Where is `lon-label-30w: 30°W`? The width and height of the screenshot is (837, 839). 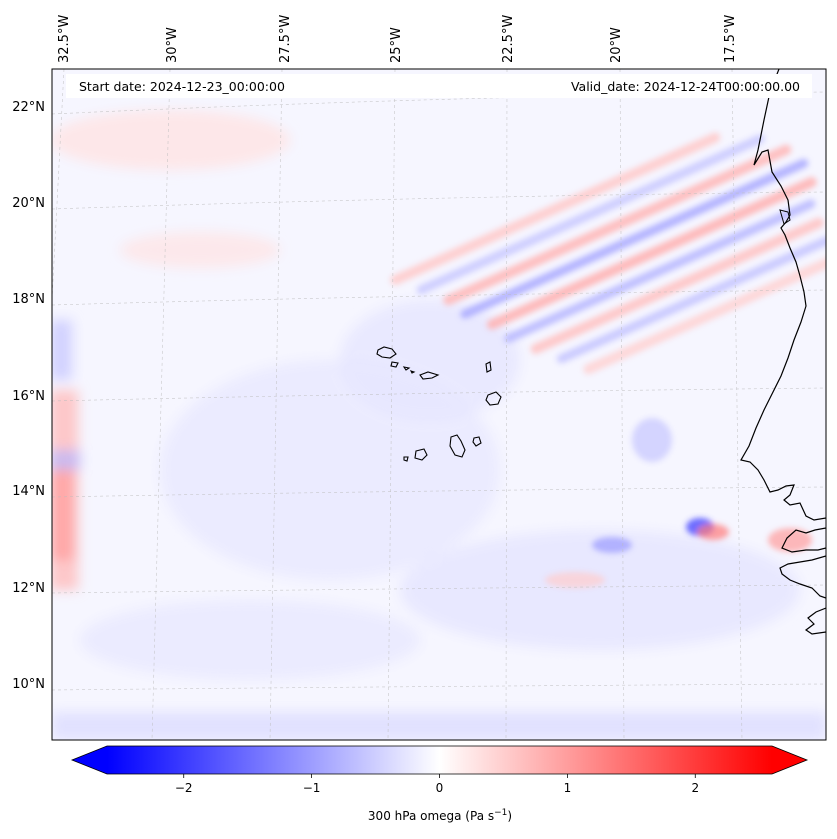
lon-label-30w: 30°W is located at coordinates (172, 45).